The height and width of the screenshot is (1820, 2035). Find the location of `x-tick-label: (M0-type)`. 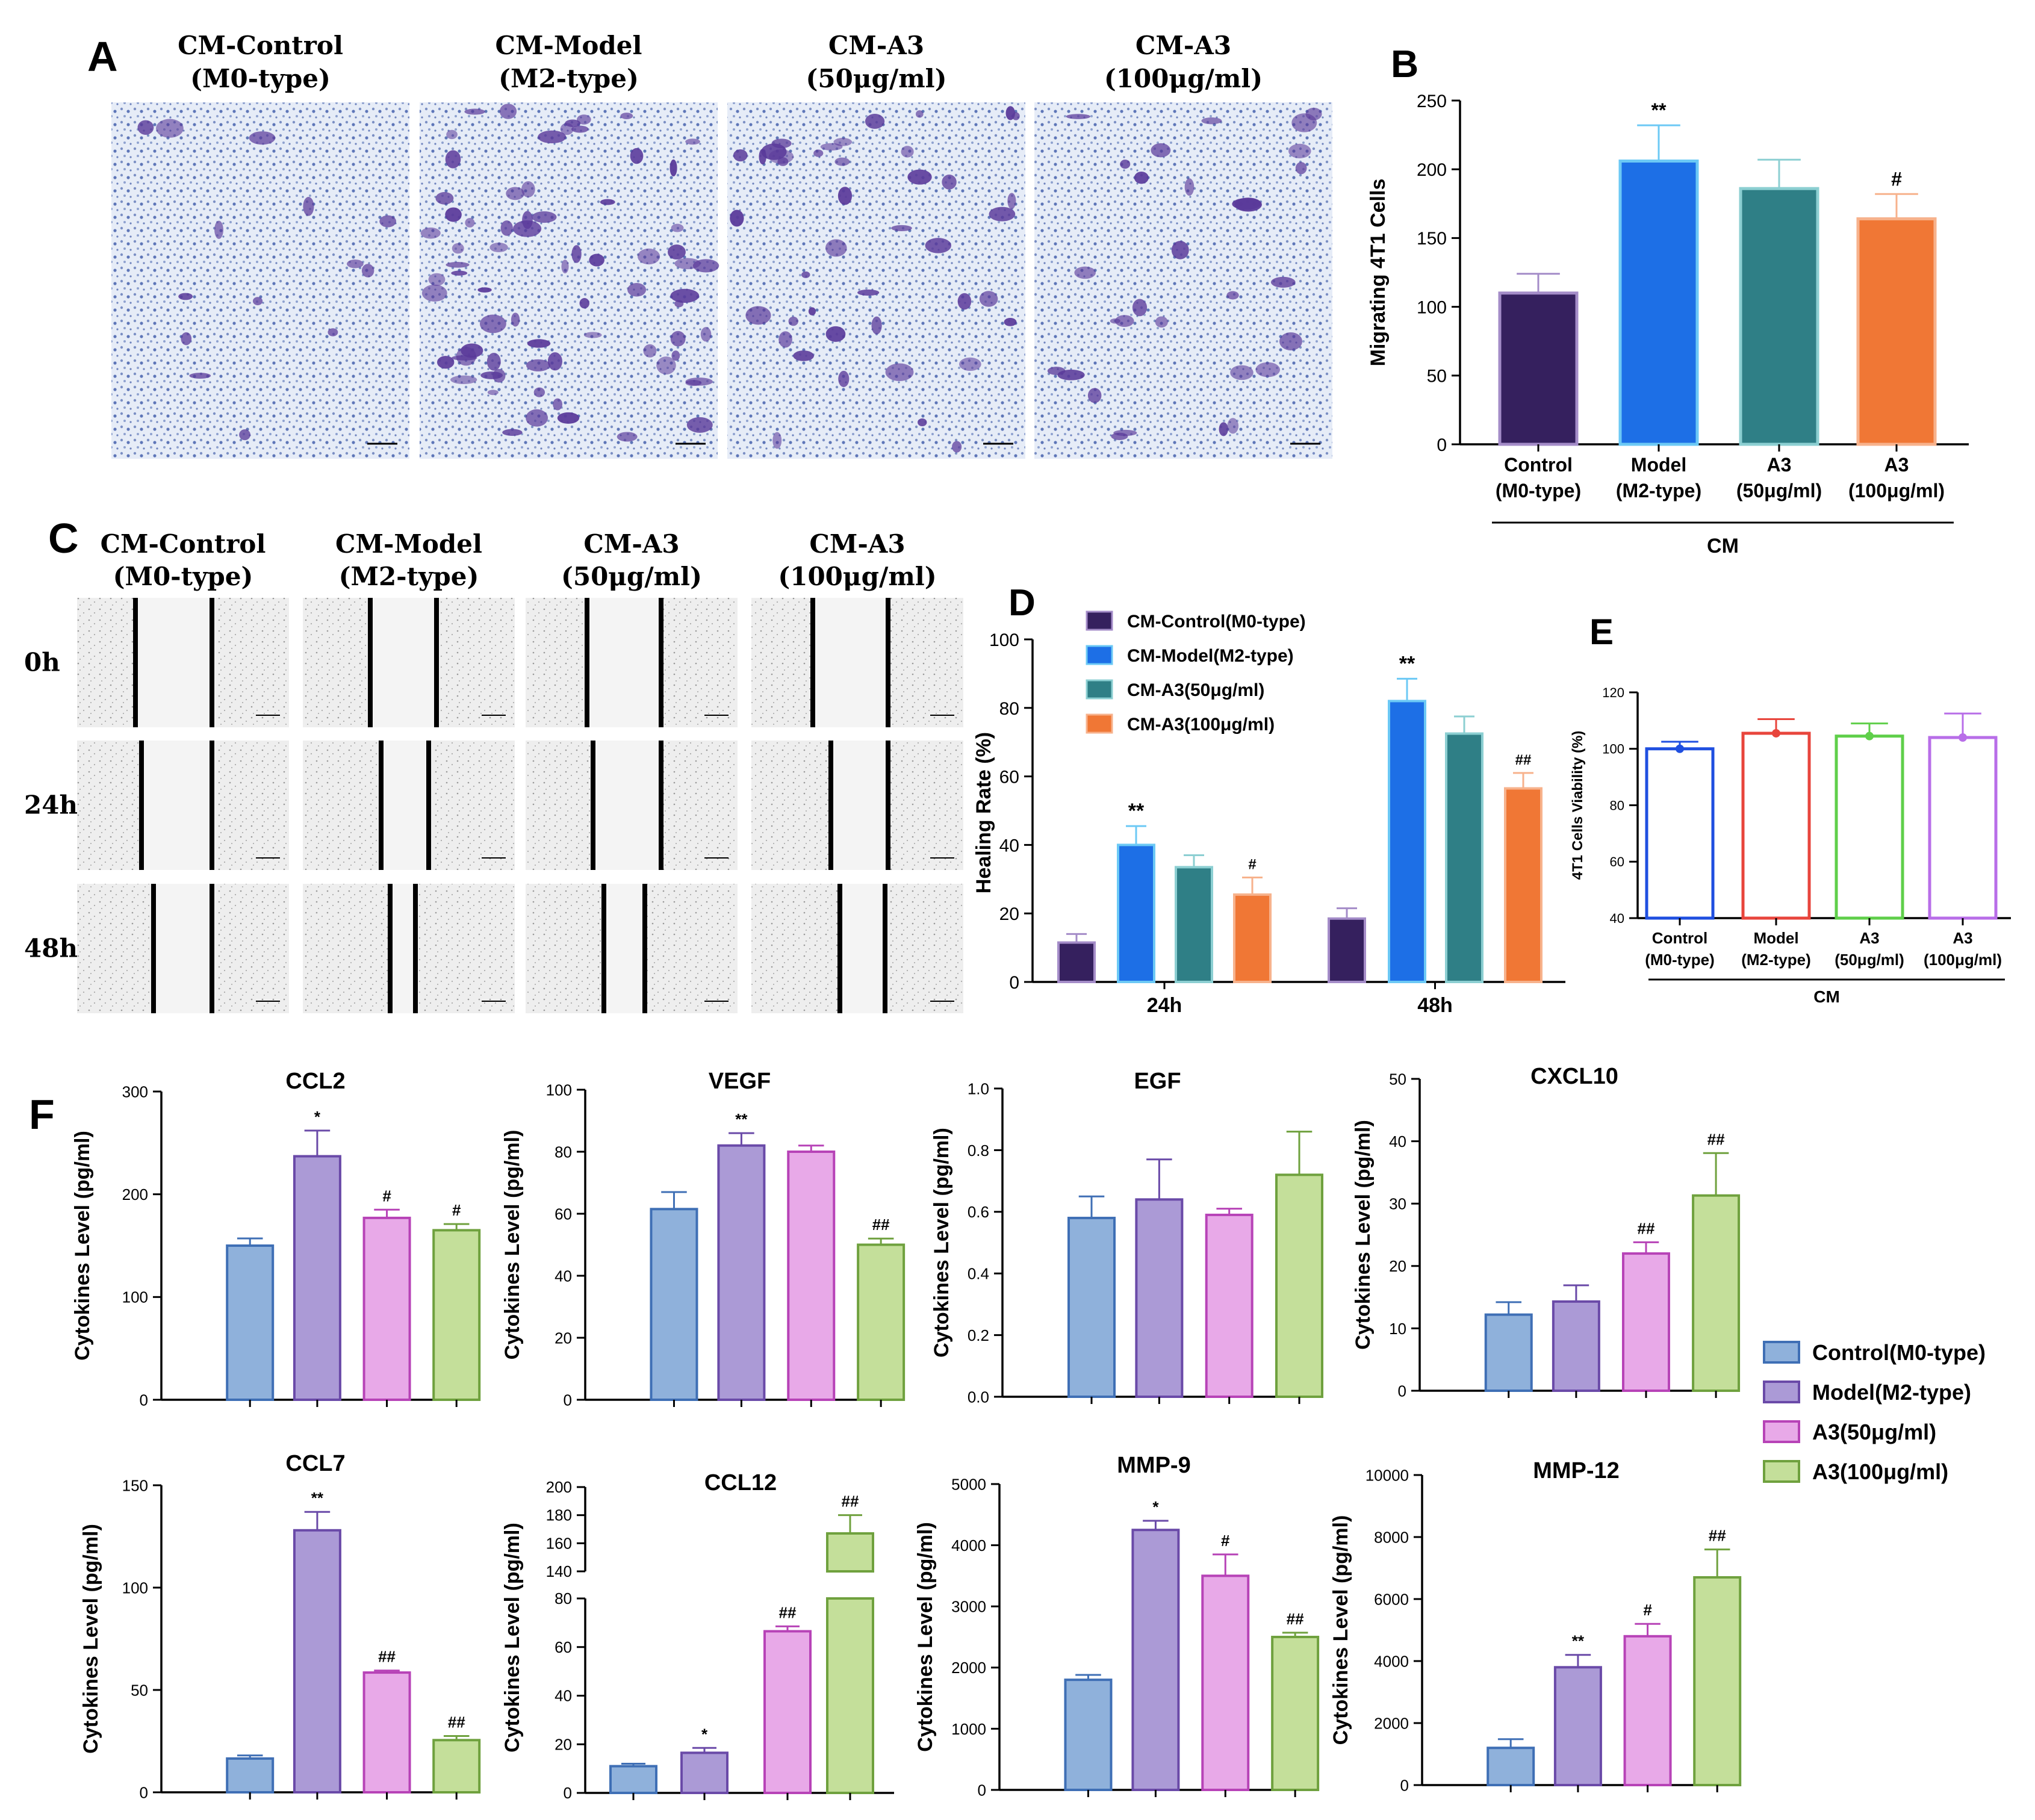

x-tick-label: (M0-type) is located at coordinates (1538, 491).